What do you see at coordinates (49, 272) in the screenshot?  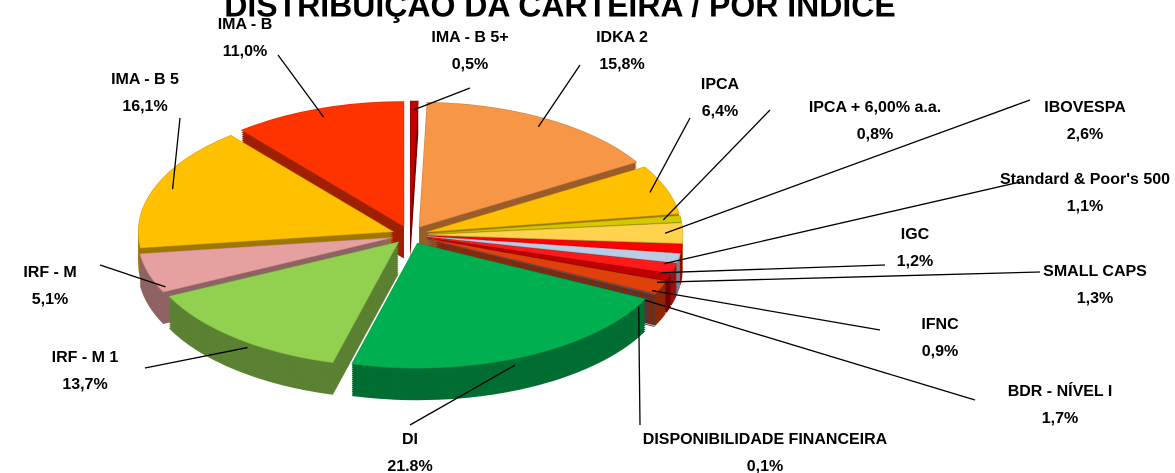 I see `slice-label: IRF - M` at bounding box center [49, 272].